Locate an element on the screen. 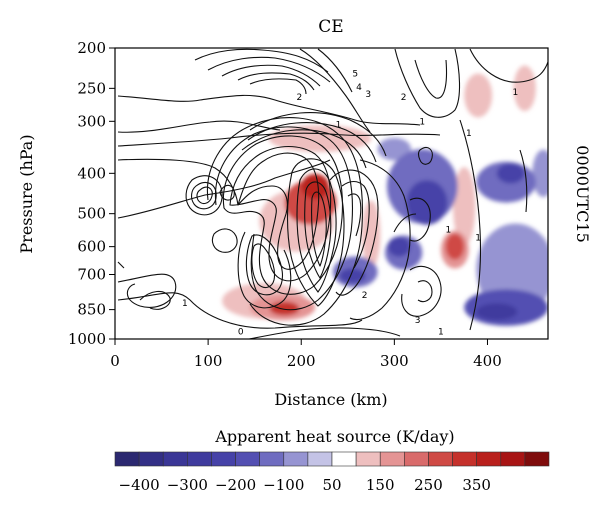 This screenshot has height=514, width=600. colorbar-tick-label: 350 is located at coordinates (476, 485).